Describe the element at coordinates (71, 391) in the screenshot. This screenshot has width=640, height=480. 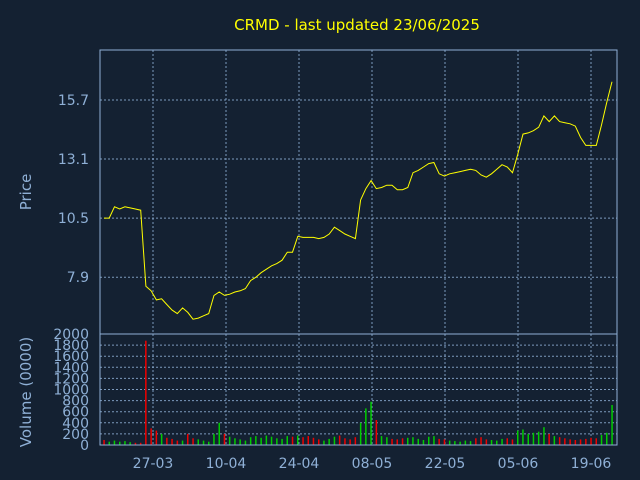
I see `volume-y-tick-label: 1000` at that location.